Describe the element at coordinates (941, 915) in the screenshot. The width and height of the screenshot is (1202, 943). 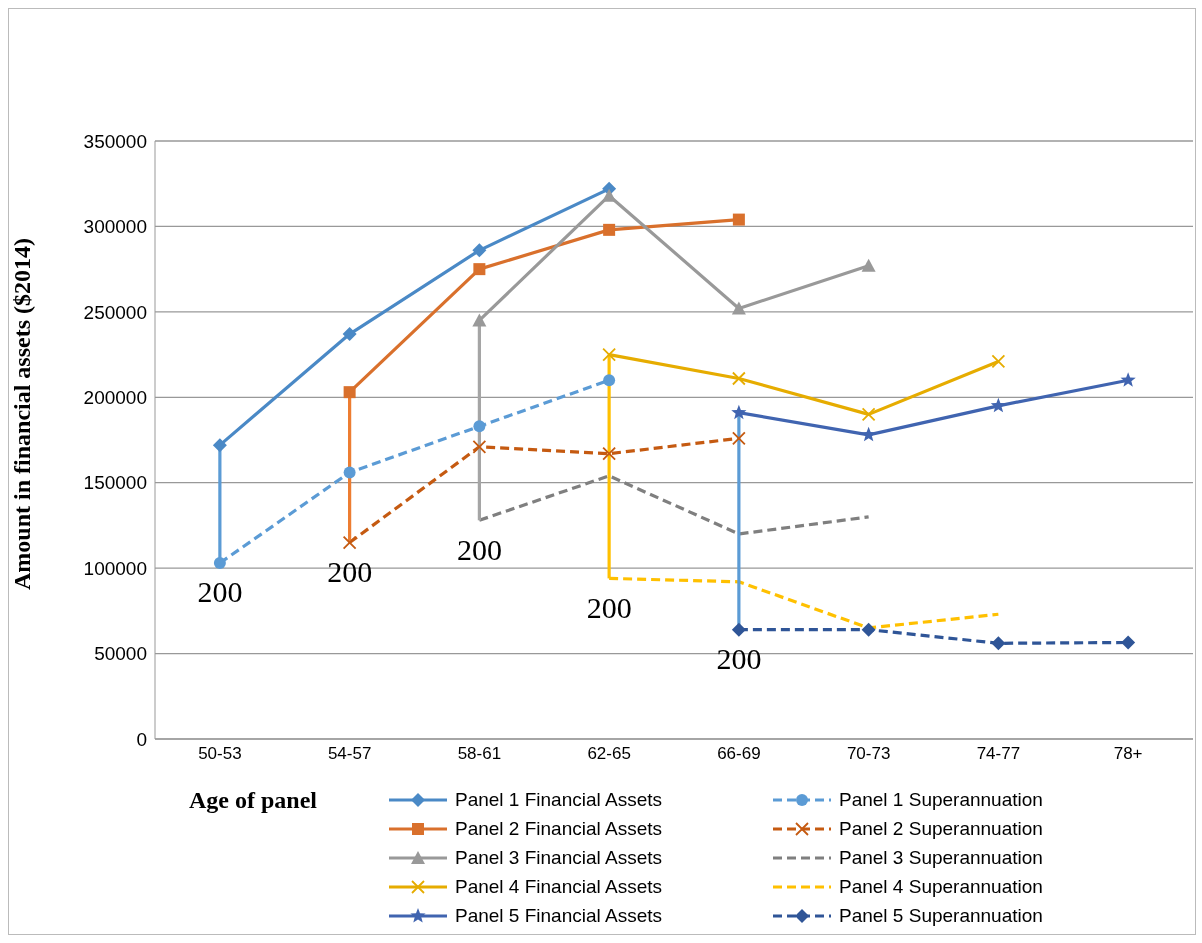
I see `legend-label: Panel 5 Superannuation` at that location.